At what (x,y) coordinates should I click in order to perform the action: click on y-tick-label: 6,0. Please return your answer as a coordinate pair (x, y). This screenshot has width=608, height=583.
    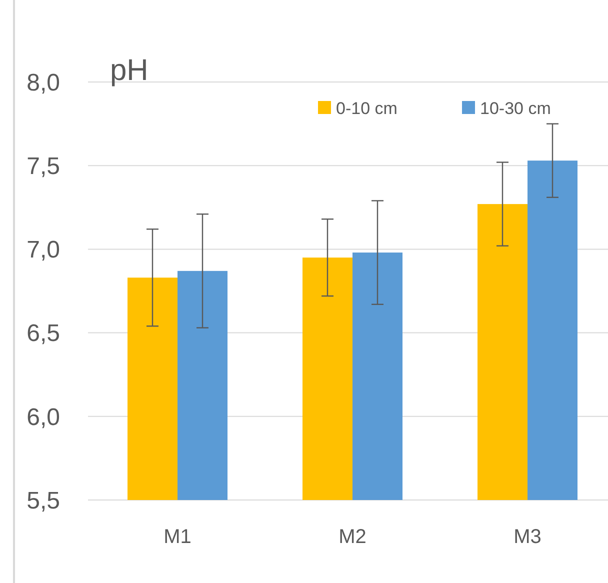
    Looking at the image, I should click on (43, 417).